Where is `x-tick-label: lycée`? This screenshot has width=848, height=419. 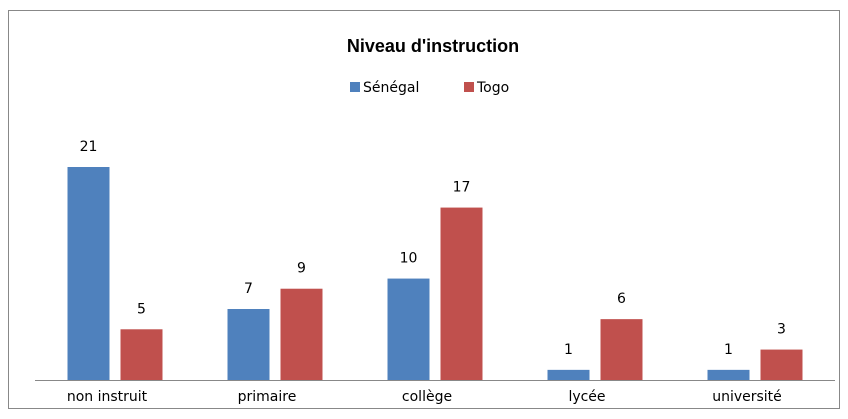 x-tick-label: lycée is located at coordinates (586, 397).